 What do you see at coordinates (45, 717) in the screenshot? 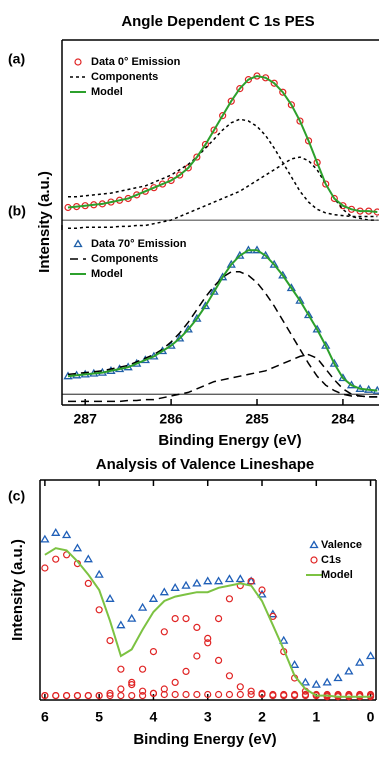
I see `x-tick-label: 6` at bounding box center [45, 717].